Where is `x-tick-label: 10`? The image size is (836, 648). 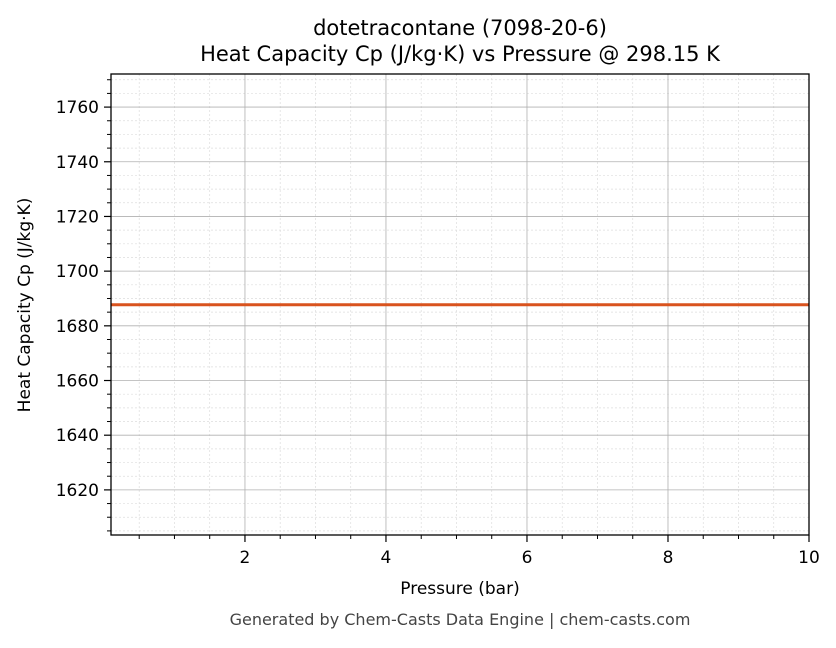 x-tick-label: 10 is located at coordinates (809, 558).